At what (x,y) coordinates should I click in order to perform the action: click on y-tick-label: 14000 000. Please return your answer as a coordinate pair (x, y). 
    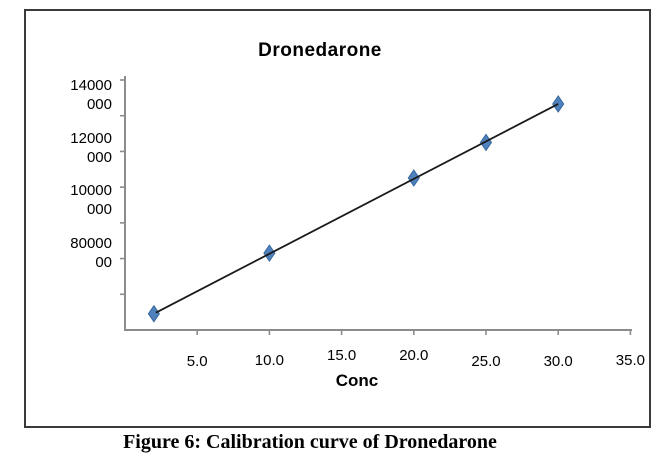
    Looking at the image, I should click on (91, 95).